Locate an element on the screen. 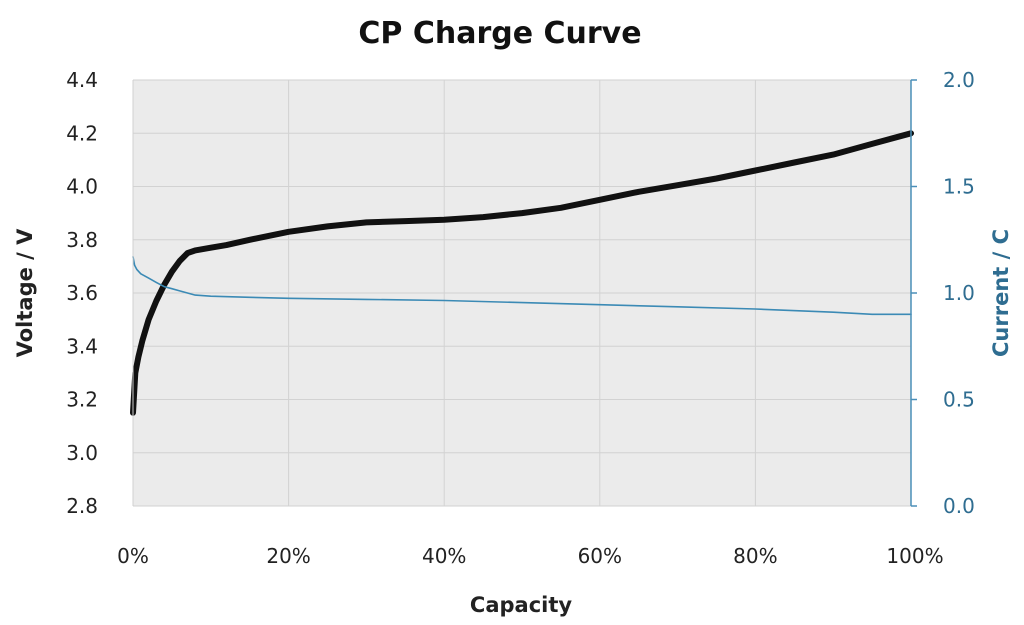  x-tick-label: 100% is located at coordinates (914, 556).